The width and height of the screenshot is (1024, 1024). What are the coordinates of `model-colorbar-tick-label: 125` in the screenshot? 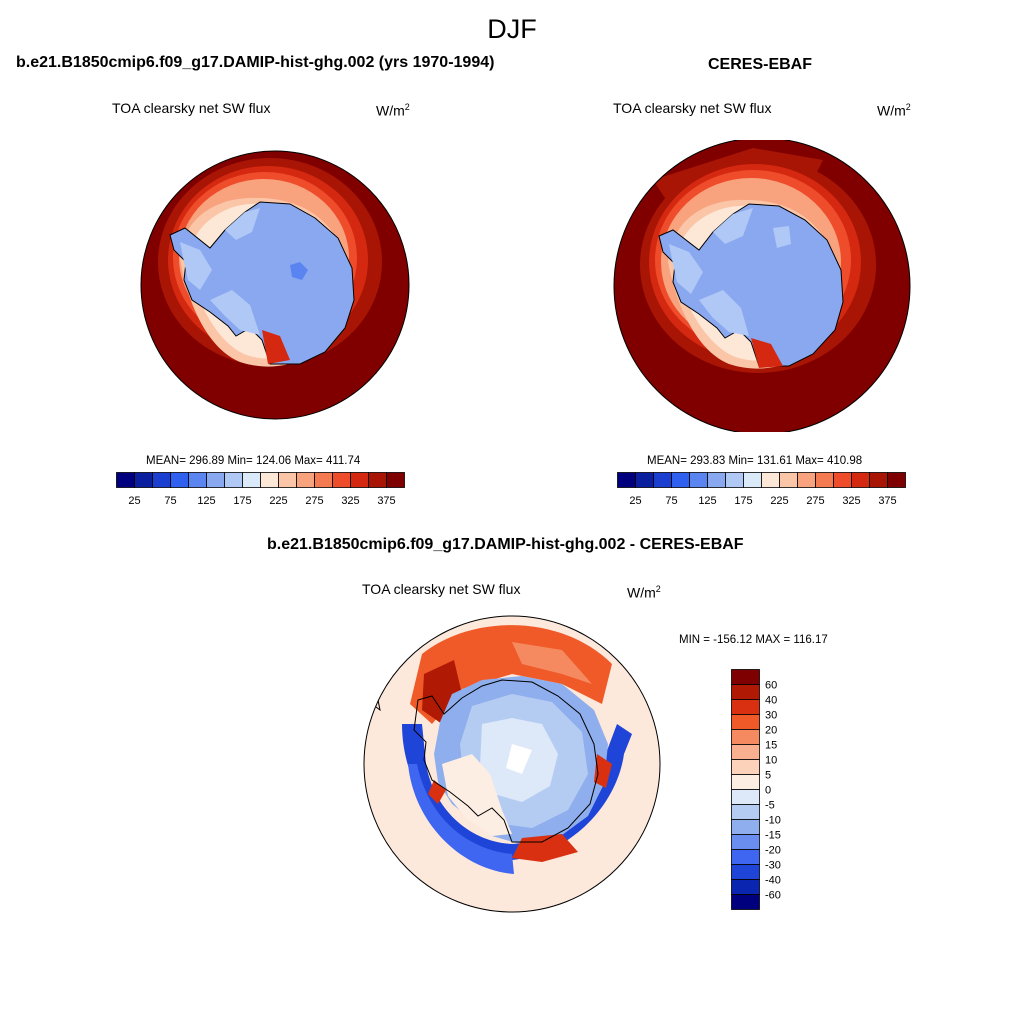 It's located at (206, 501).